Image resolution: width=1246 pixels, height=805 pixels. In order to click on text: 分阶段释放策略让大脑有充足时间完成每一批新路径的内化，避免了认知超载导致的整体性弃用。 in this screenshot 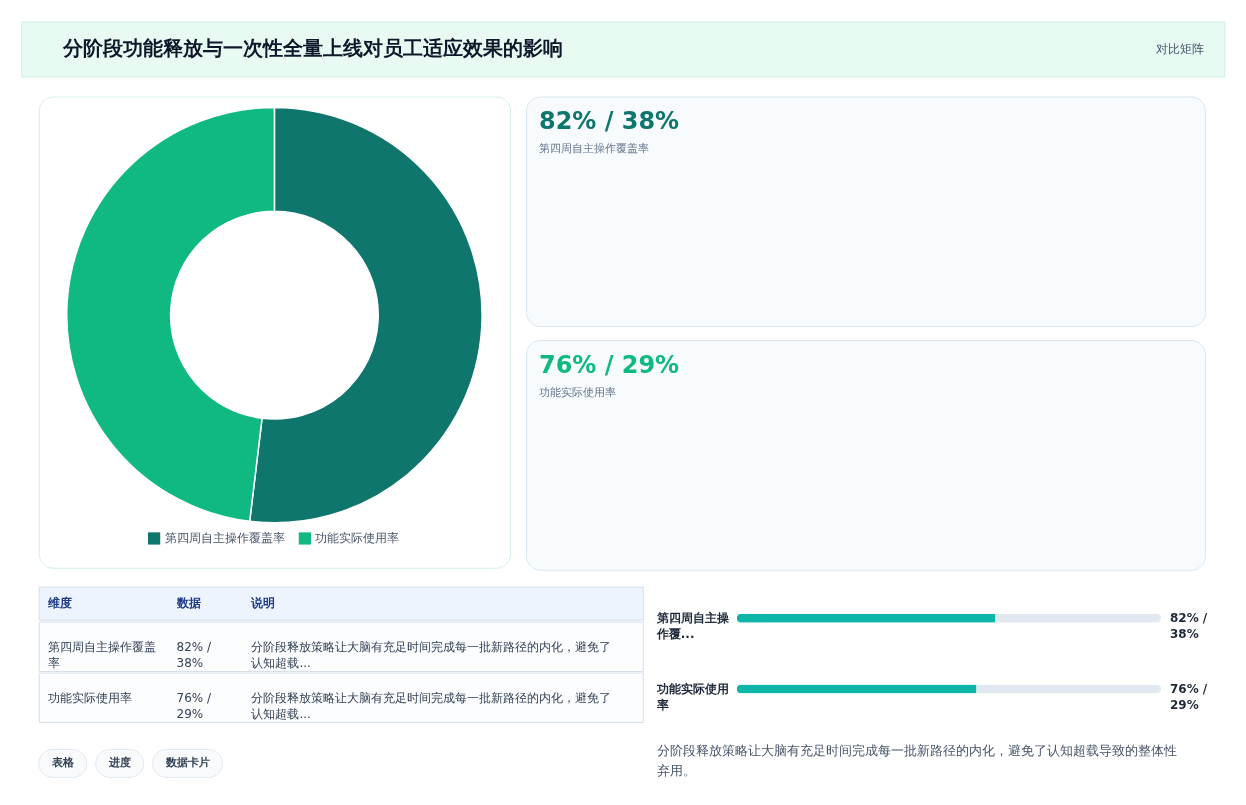, I will do `click(916, 761)`.